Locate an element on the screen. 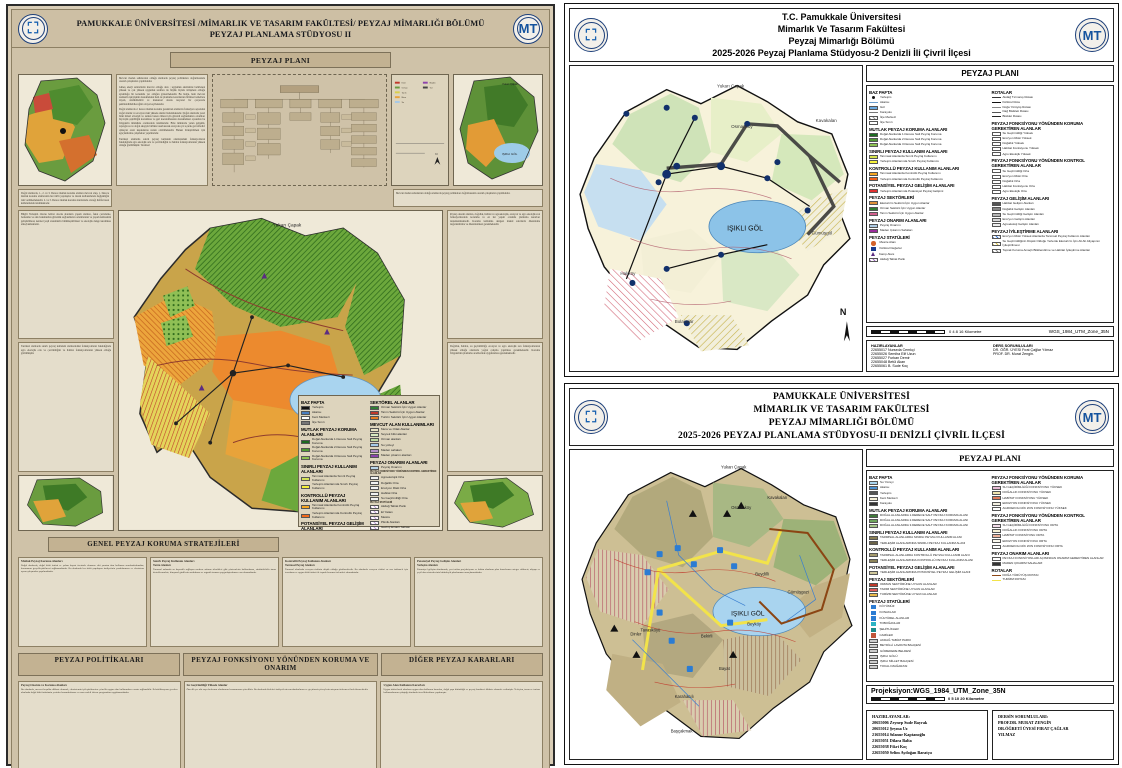  legend-heading: ROTALAR is located at coordinates (1002, 92).